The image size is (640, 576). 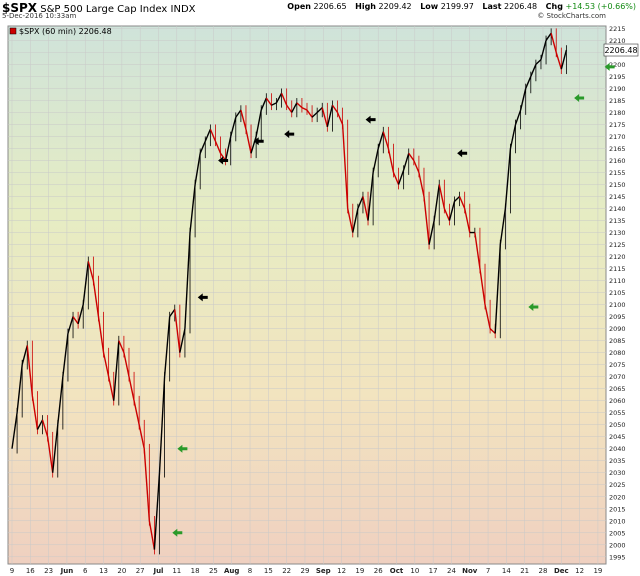 What do you see at coordinates (286, 571) in the screenshot?
I see `x-tick-label: 22` at bounding box center [286, 571].